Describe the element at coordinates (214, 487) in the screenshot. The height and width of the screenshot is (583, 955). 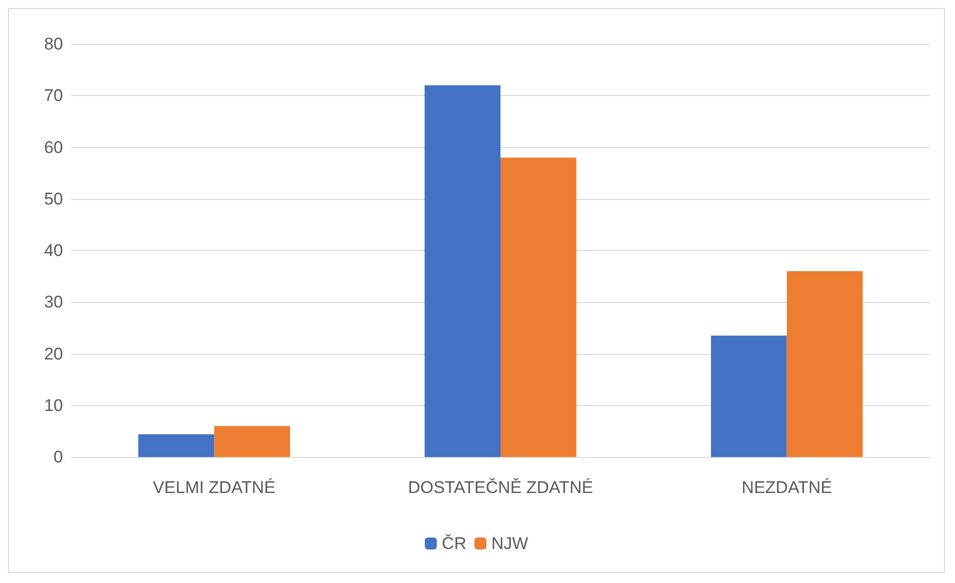
I see `x-tick-label: VELMI ZDATNÉ` at that location.